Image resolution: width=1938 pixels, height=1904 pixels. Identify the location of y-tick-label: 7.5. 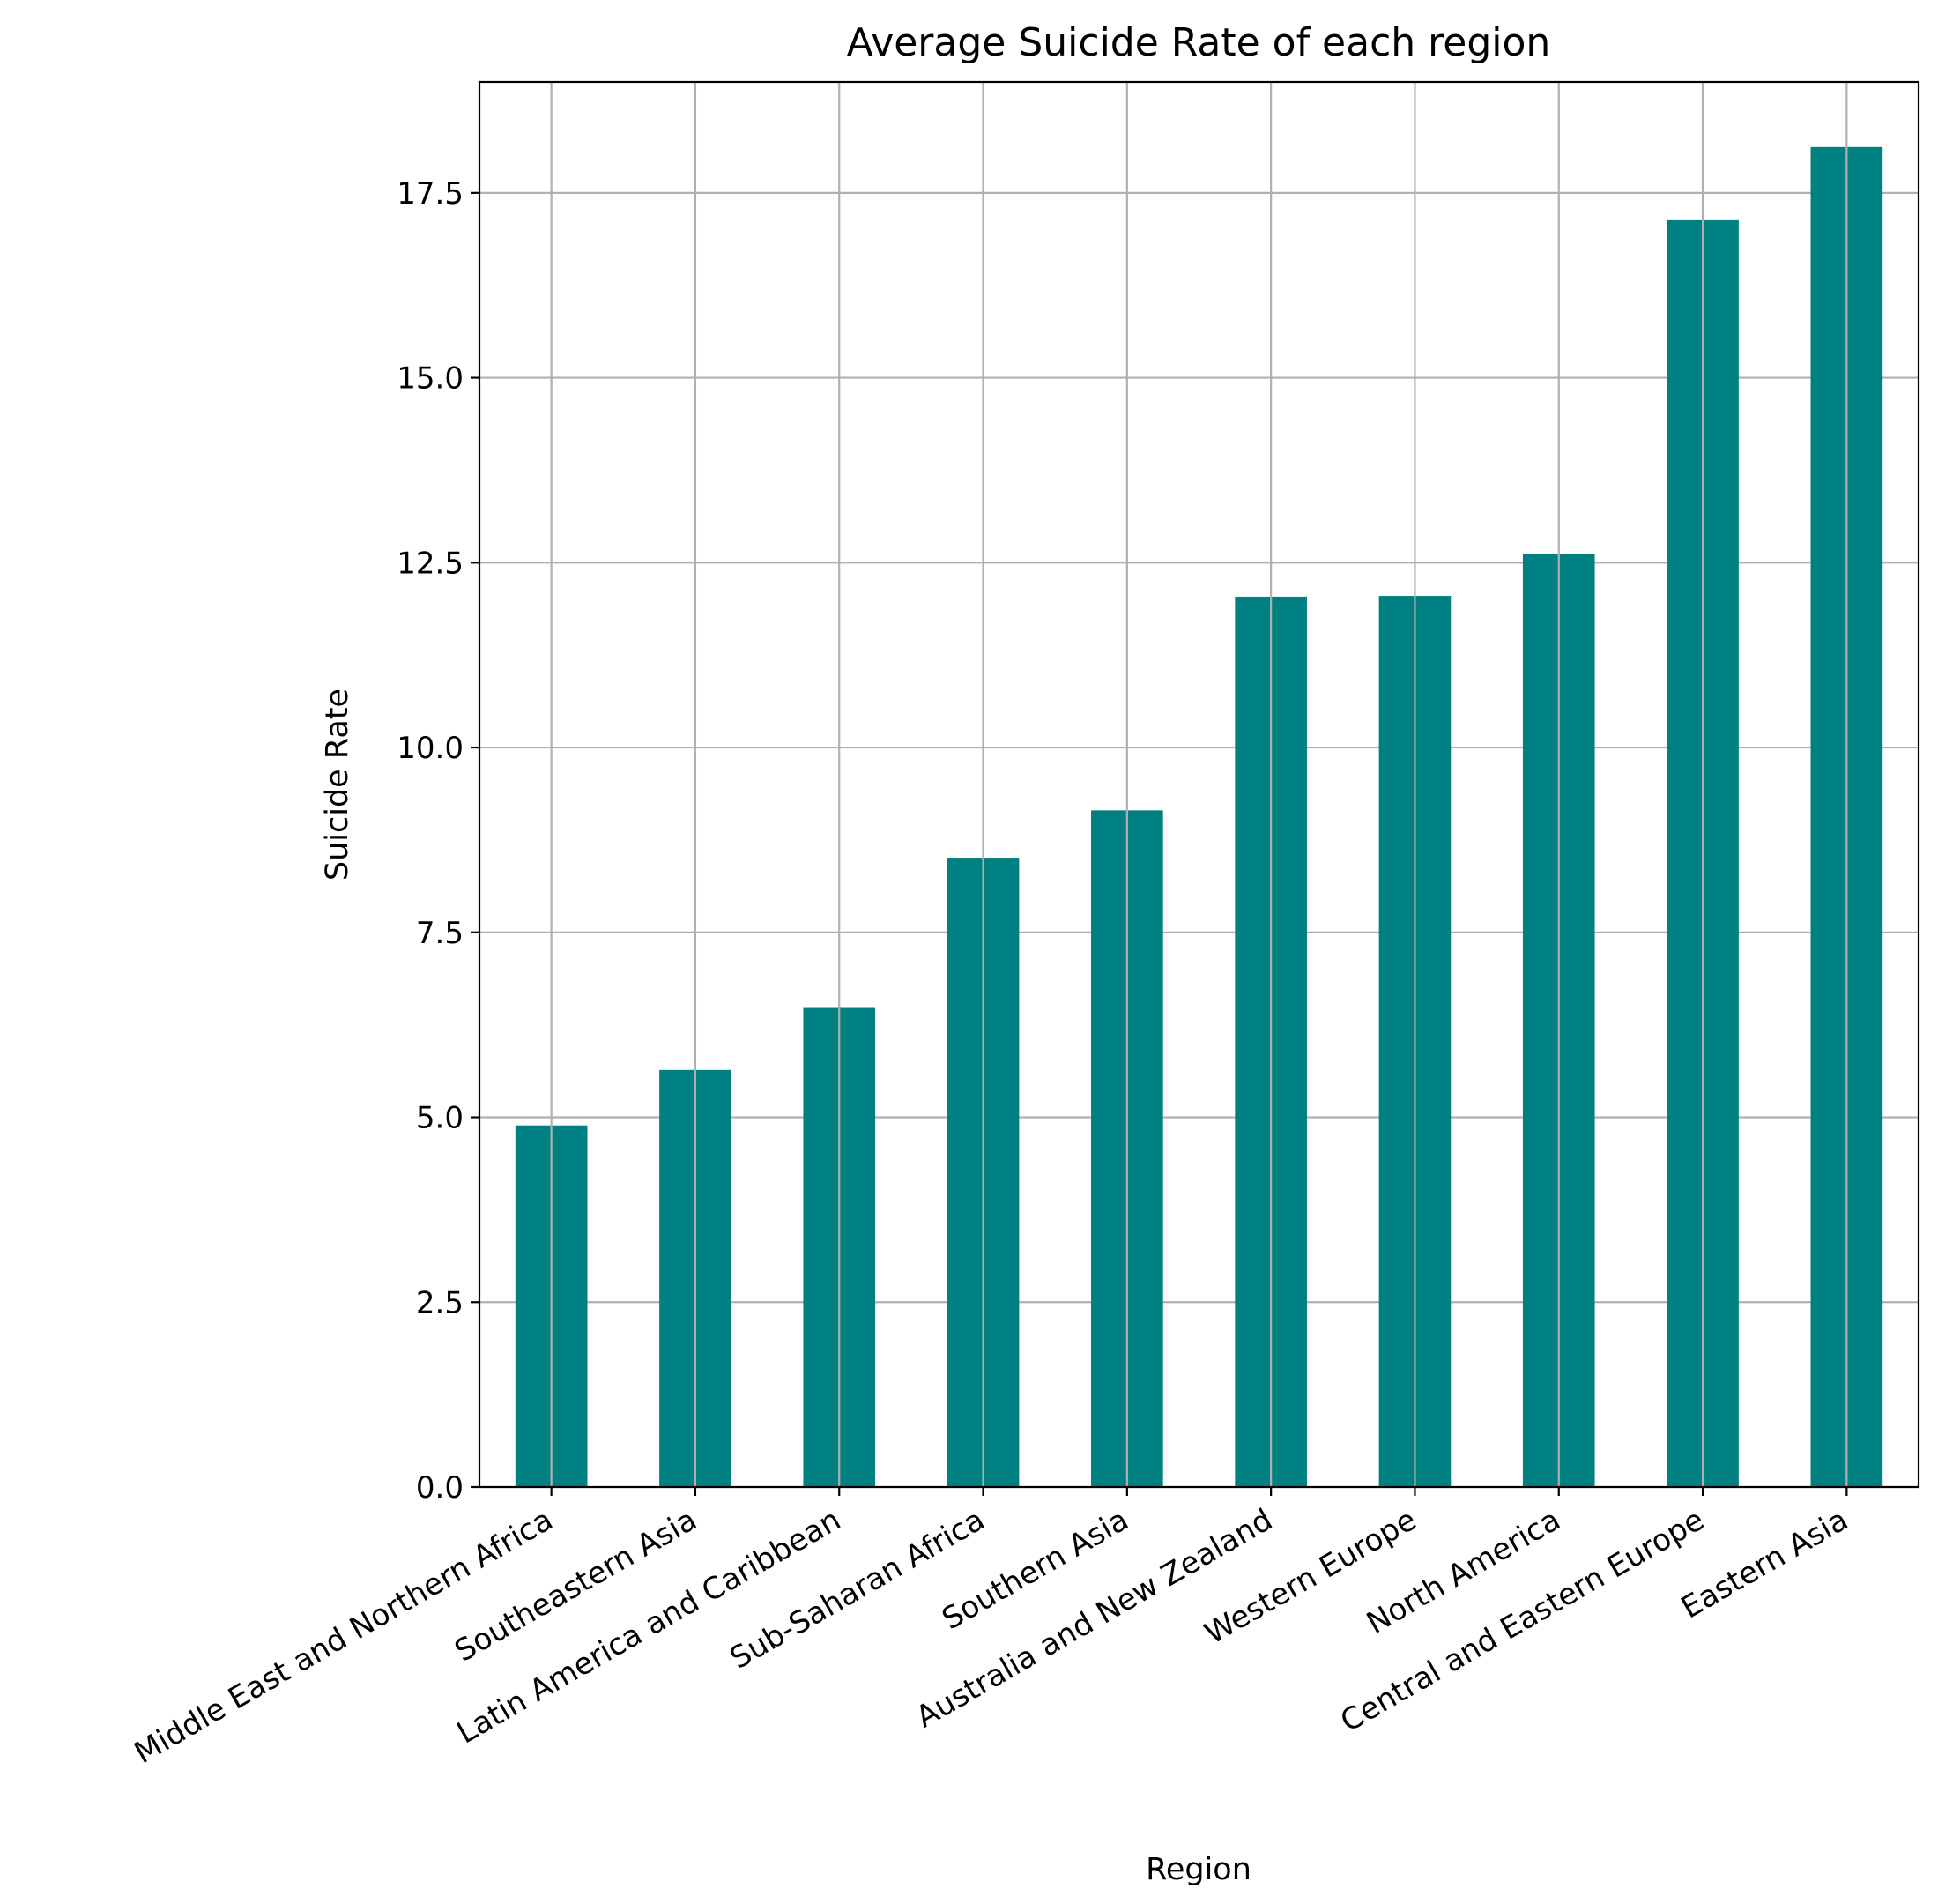
(440, 933).